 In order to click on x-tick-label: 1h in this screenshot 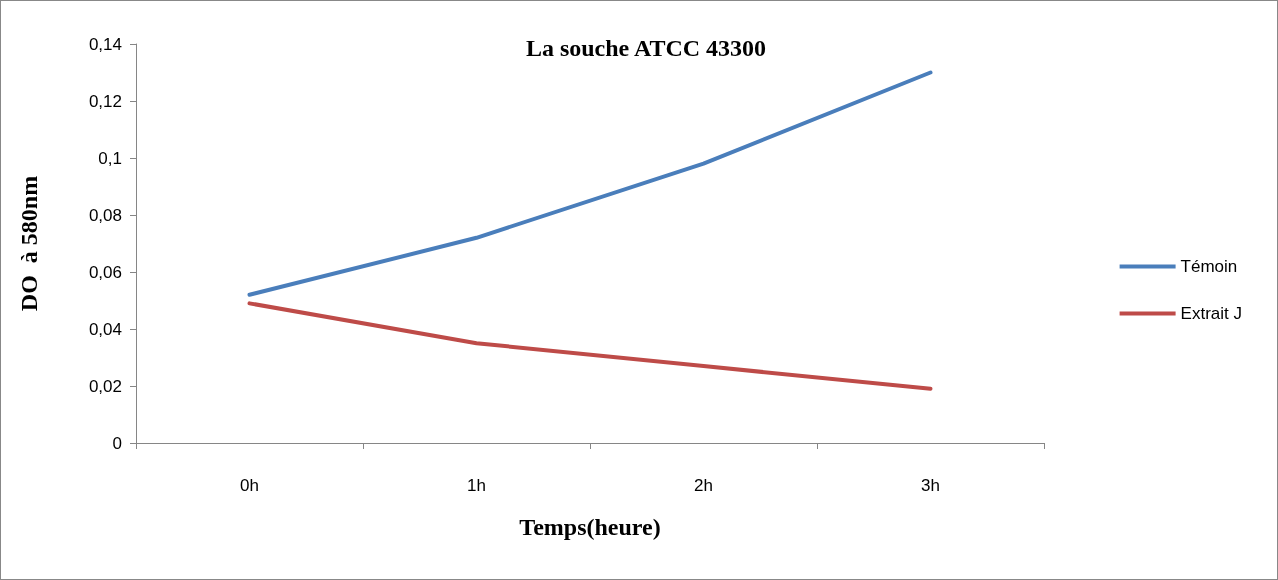, I will do `click(476, 485)`.